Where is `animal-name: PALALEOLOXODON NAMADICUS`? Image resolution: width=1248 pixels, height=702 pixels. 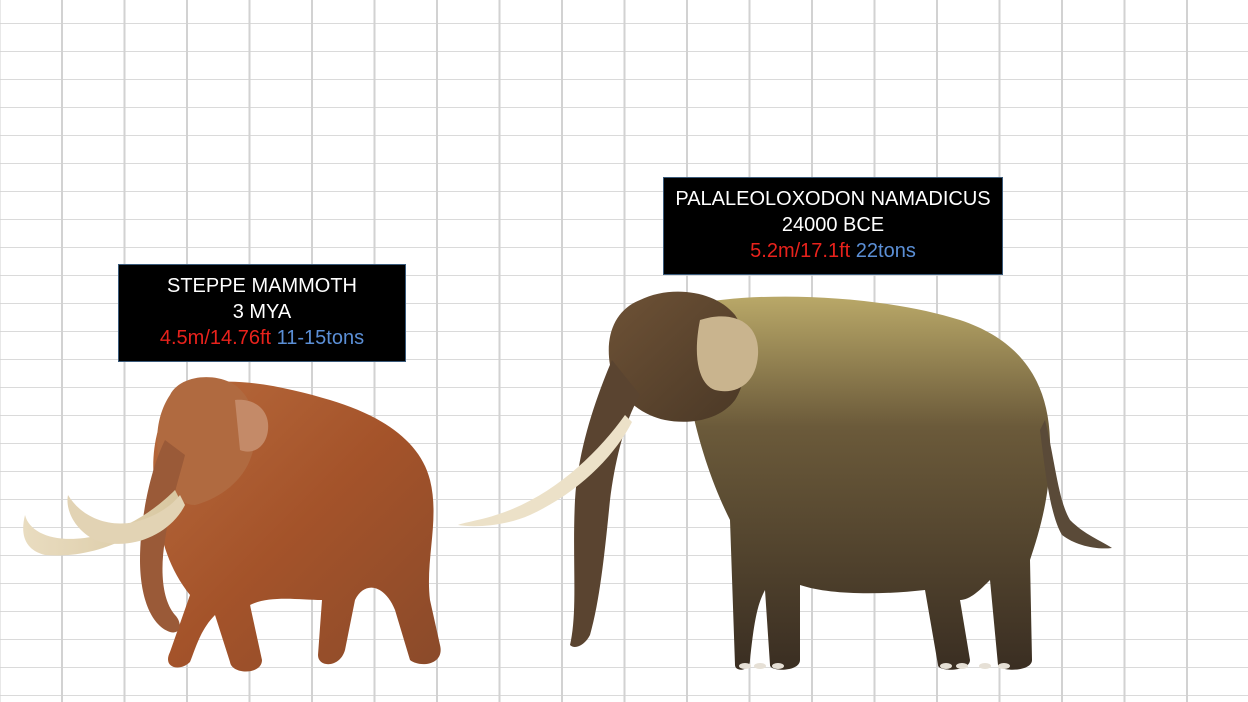 animal-name: PALALEOLOXODON NAMADICUS is located at coordinates (833, 199).